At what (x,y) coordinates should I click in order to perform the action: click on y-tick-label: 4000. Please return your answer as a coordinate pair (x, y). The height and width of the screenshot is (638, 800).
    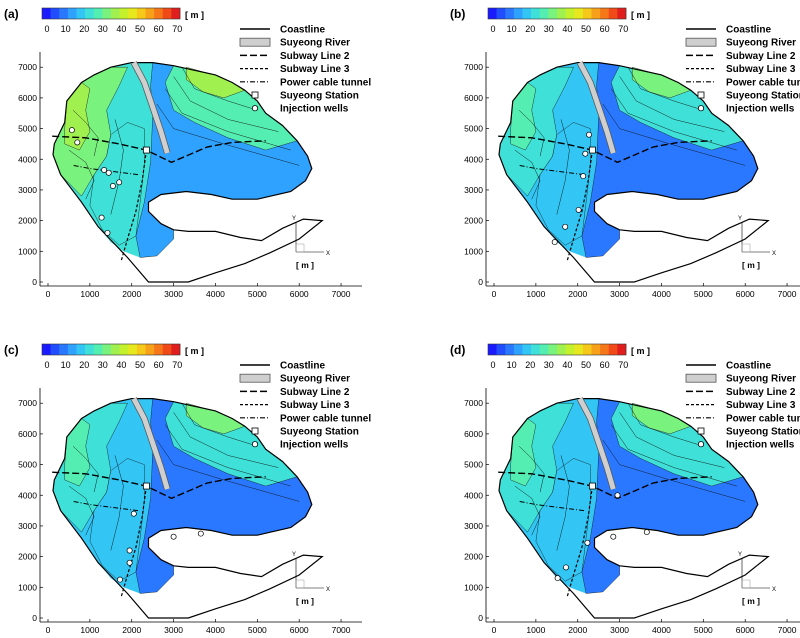
    Looking at the image, I should click on (473, 159).